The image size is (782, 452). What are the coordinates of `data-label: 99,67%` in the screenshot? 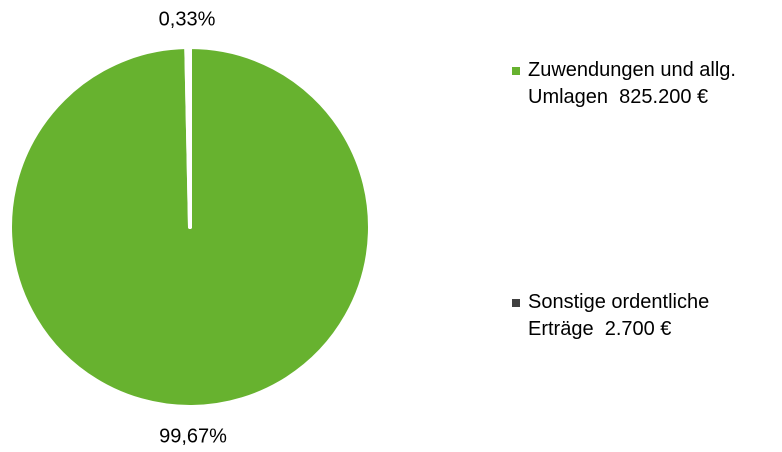 It's located at (193, 436).